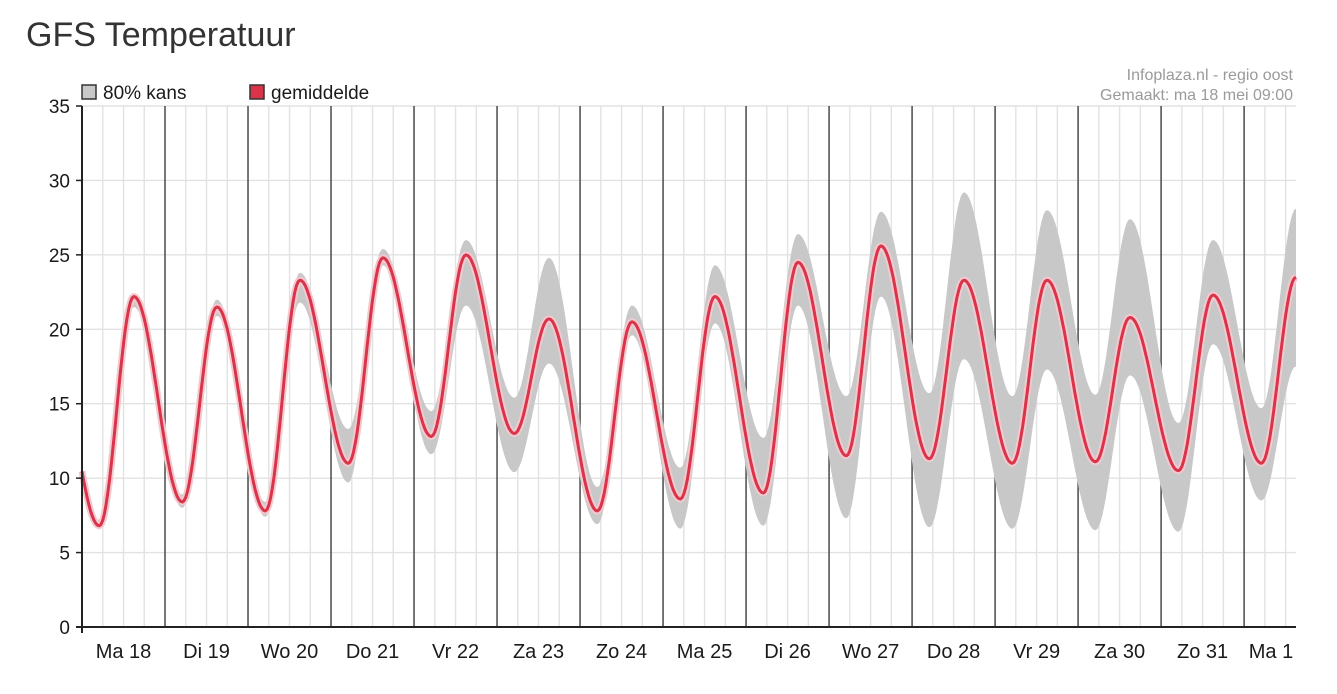 The width and height of the screenshot is (1337, 694). Describe the element at coordinates (787, 652) in the screenshot. I see `day-label: Di 26` at that location.